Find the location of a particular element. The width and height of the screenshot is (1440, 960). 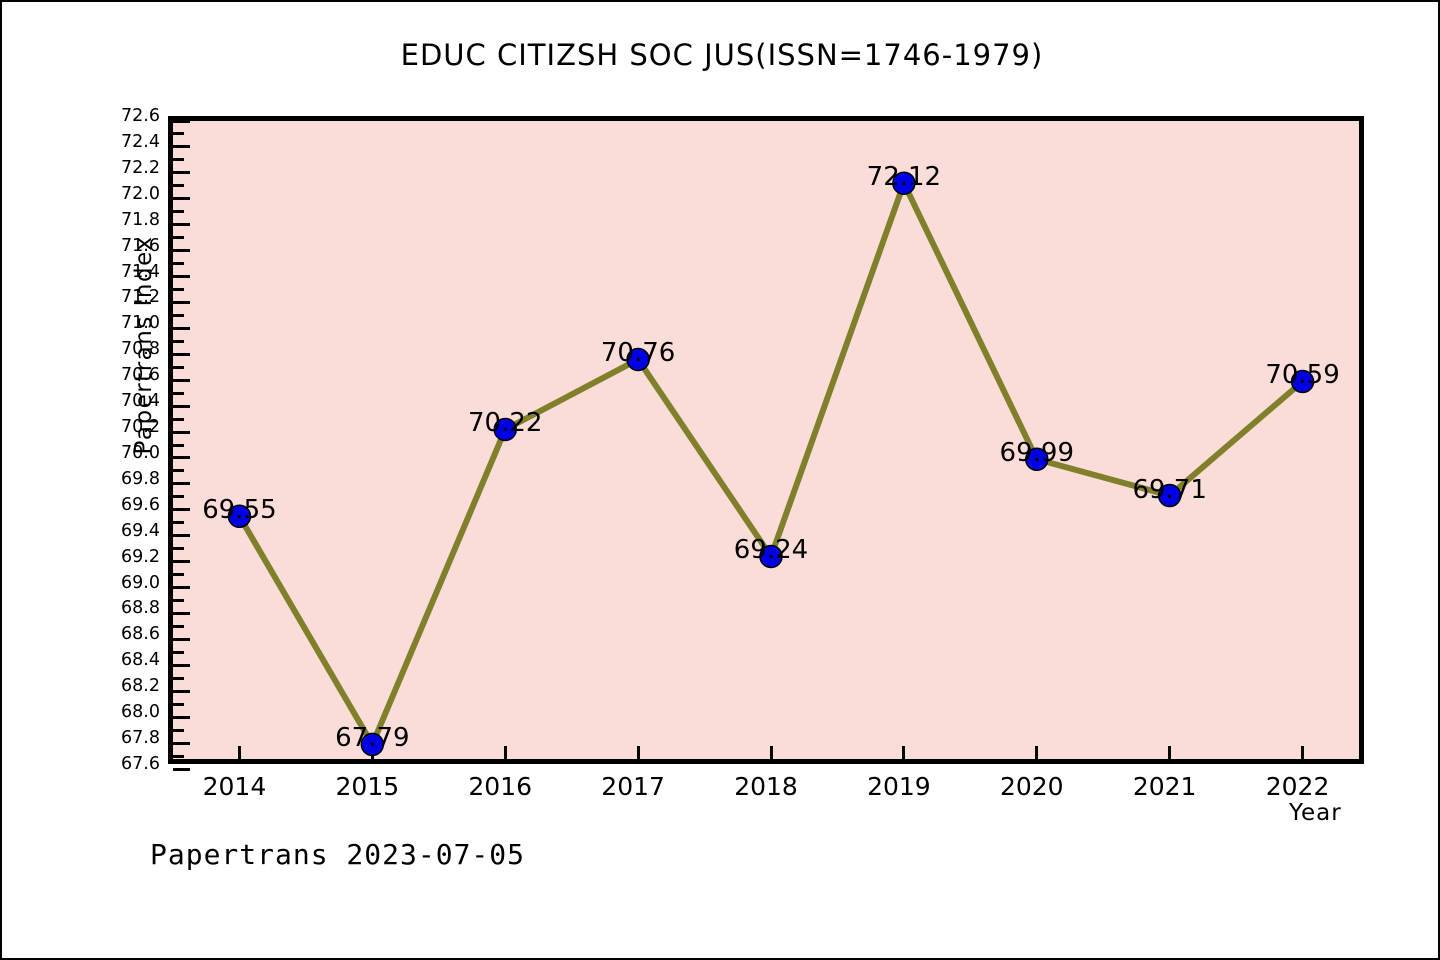

data-point-label: 70.76 is located at coordinates (638, 353).